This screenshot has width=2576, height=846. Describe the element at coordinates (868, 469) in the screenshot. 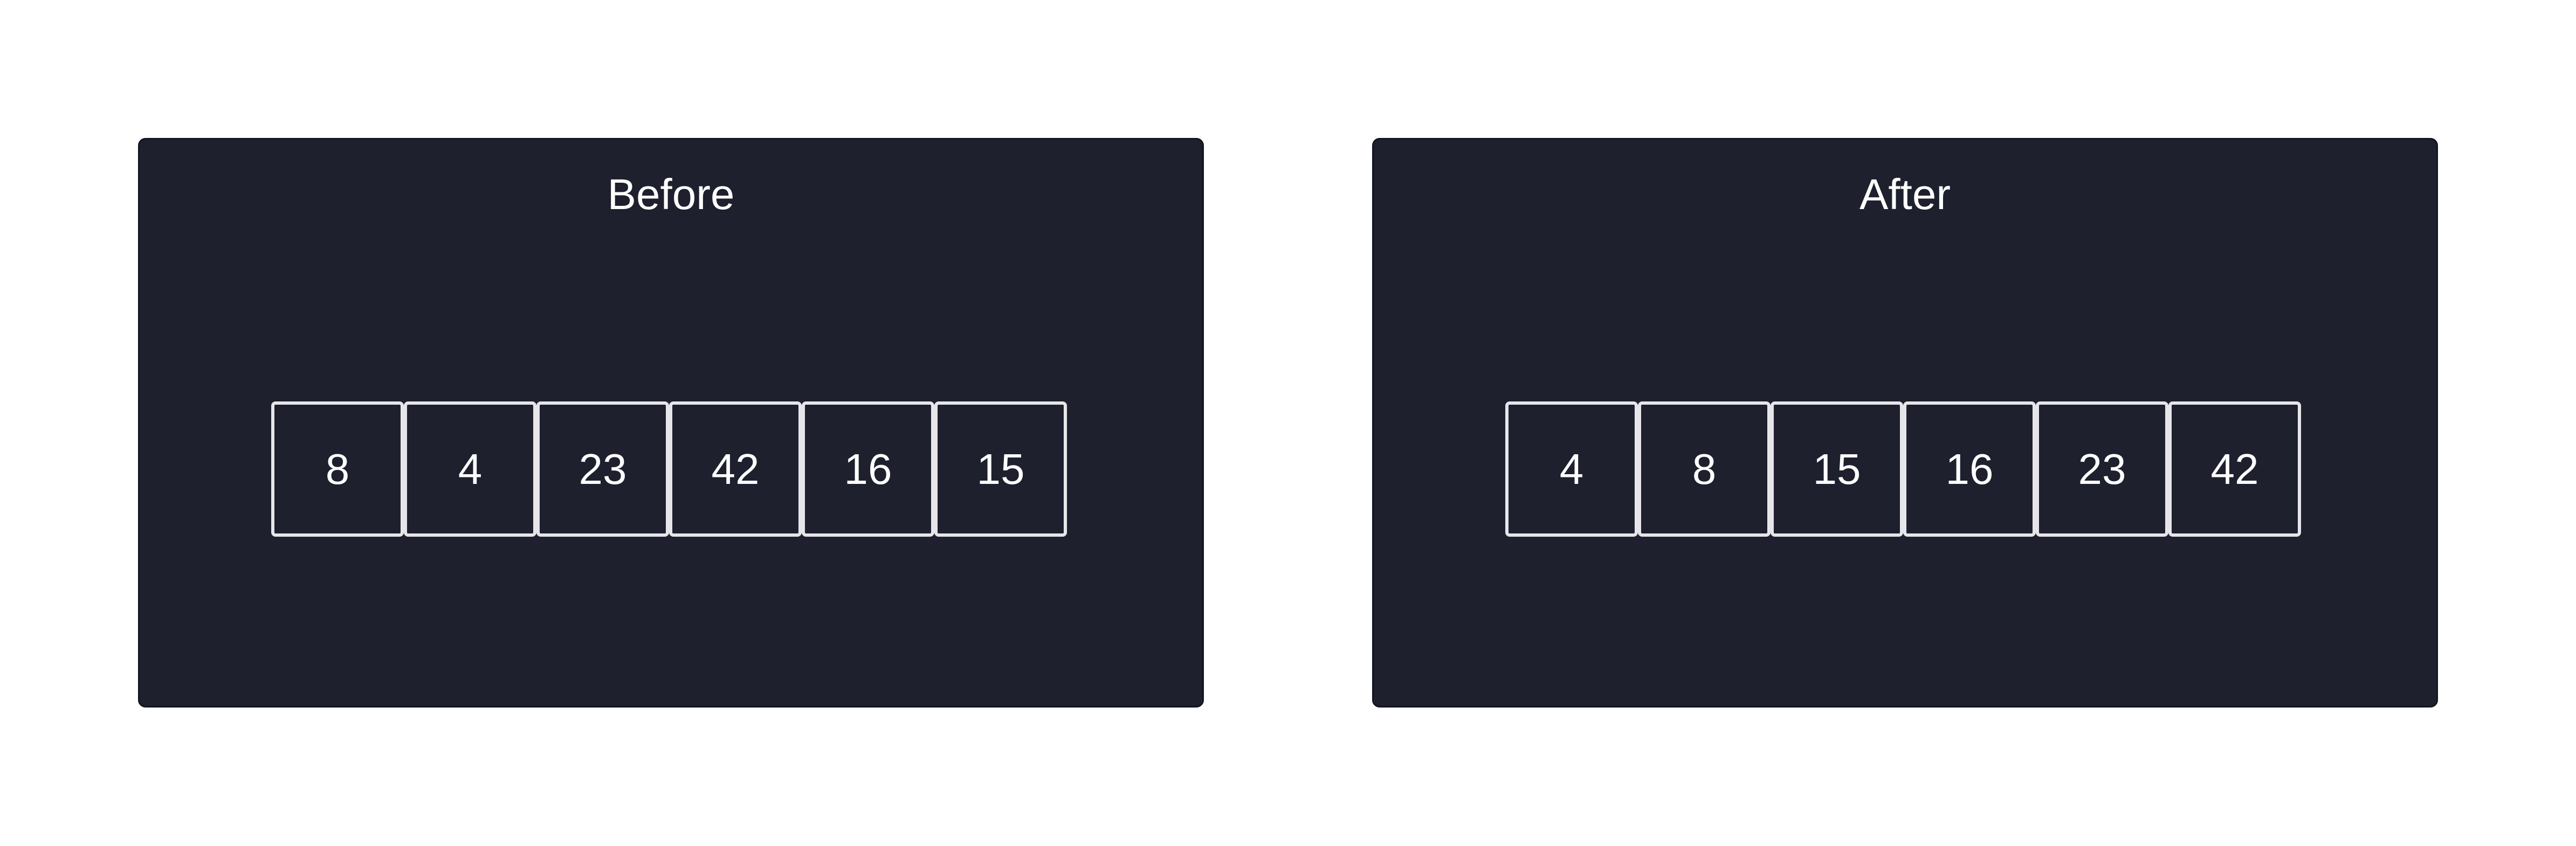

I see `before-cell-4: 16` at that location.